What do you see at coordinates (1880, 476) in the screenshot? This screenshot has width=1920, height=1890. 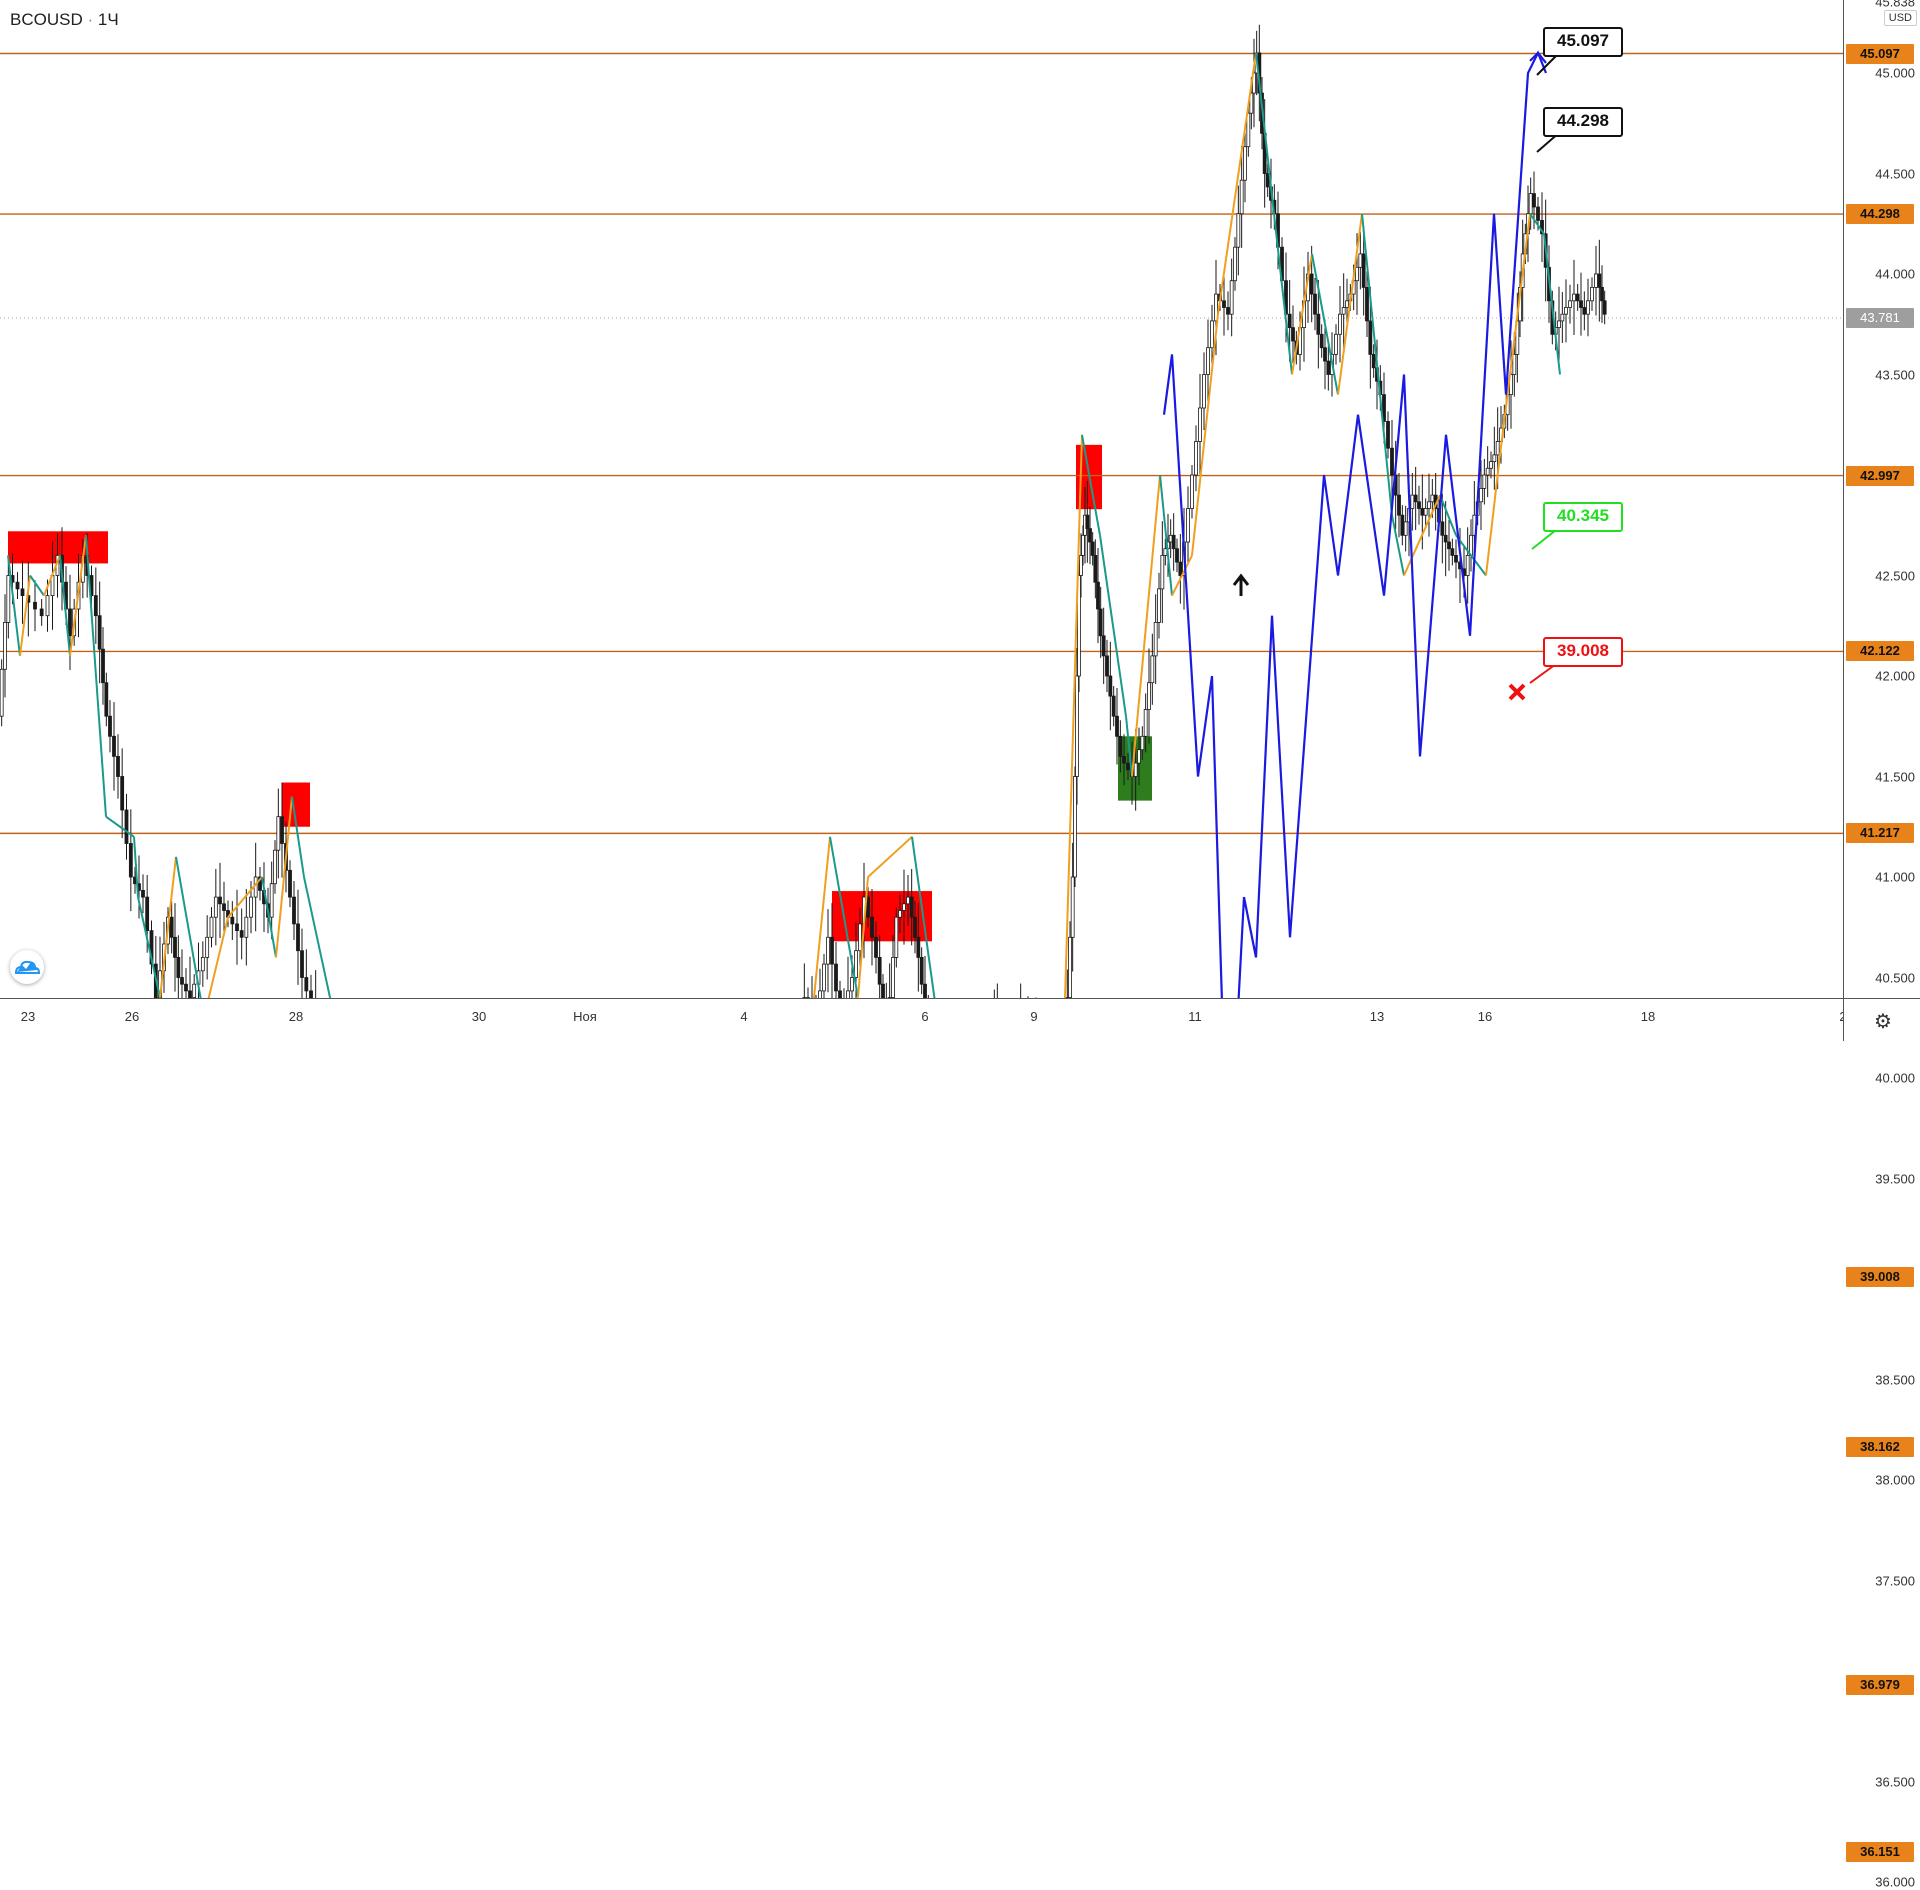 I see `level-price-label: 42.997` at bounding box center [1880, 476].